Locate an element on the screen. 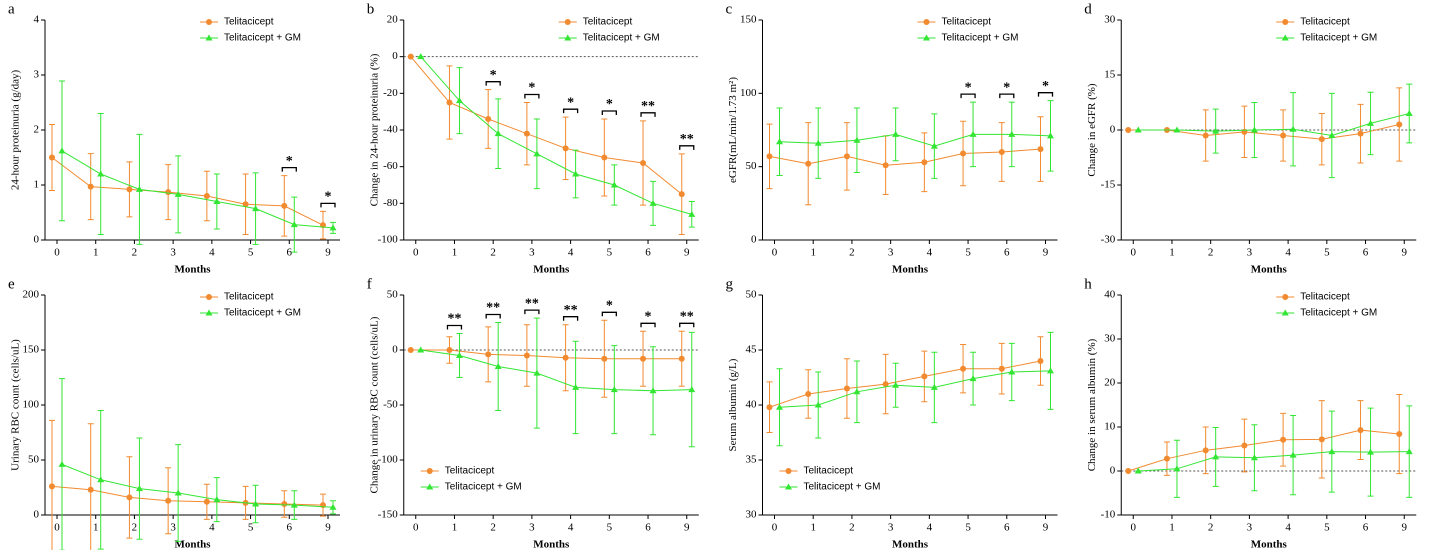 This screenshot has height=550, width=1435. y-tick-label: 35 is located at coordinates (752, 460).